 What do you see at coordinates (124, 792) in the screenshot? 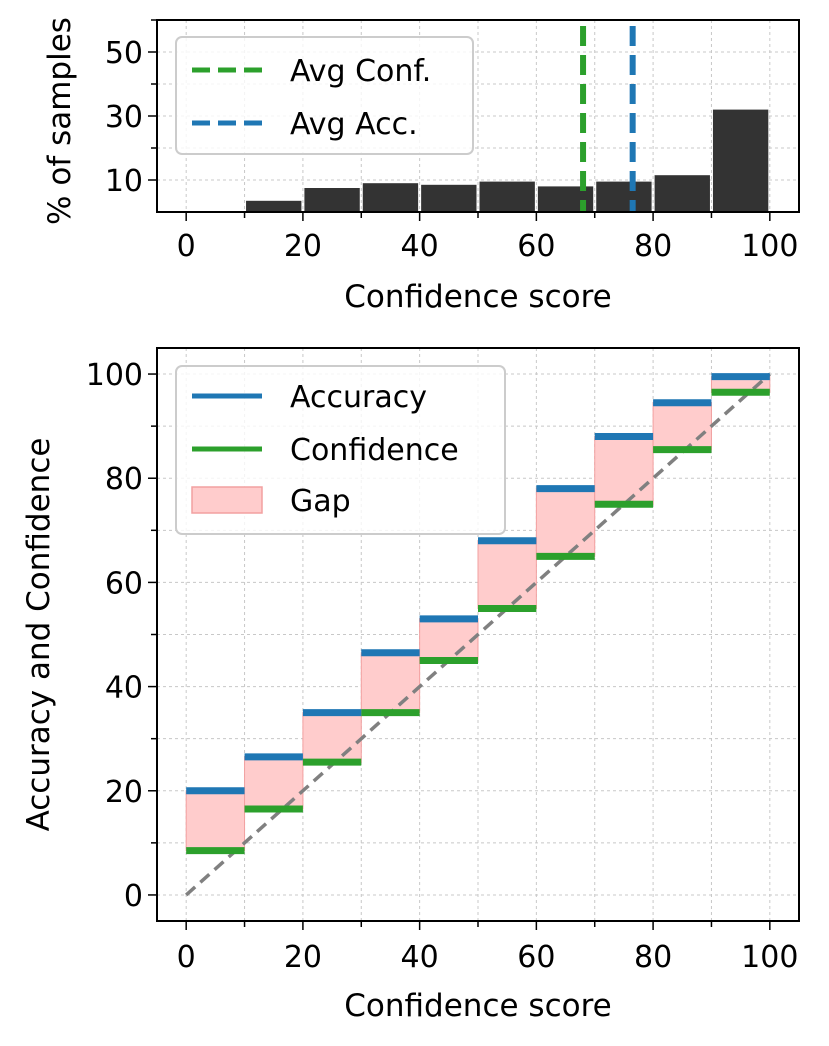
I see `reliability-y-tick-label: 20` at bounding box center [124, 792].